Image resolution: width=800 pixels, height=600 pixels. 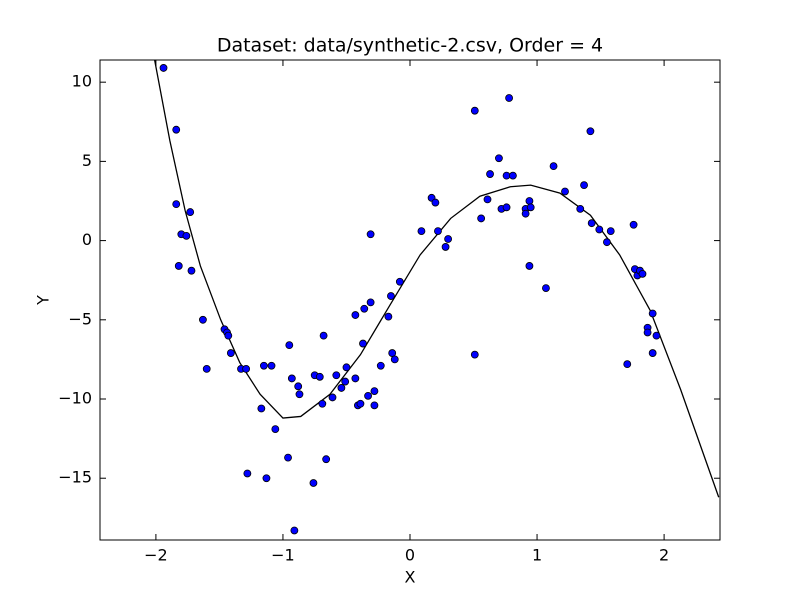 What do you see at coordinates (87, 160) in the screenshot?
I see `y-tick-label: 5` at bounding box center [87, 160].